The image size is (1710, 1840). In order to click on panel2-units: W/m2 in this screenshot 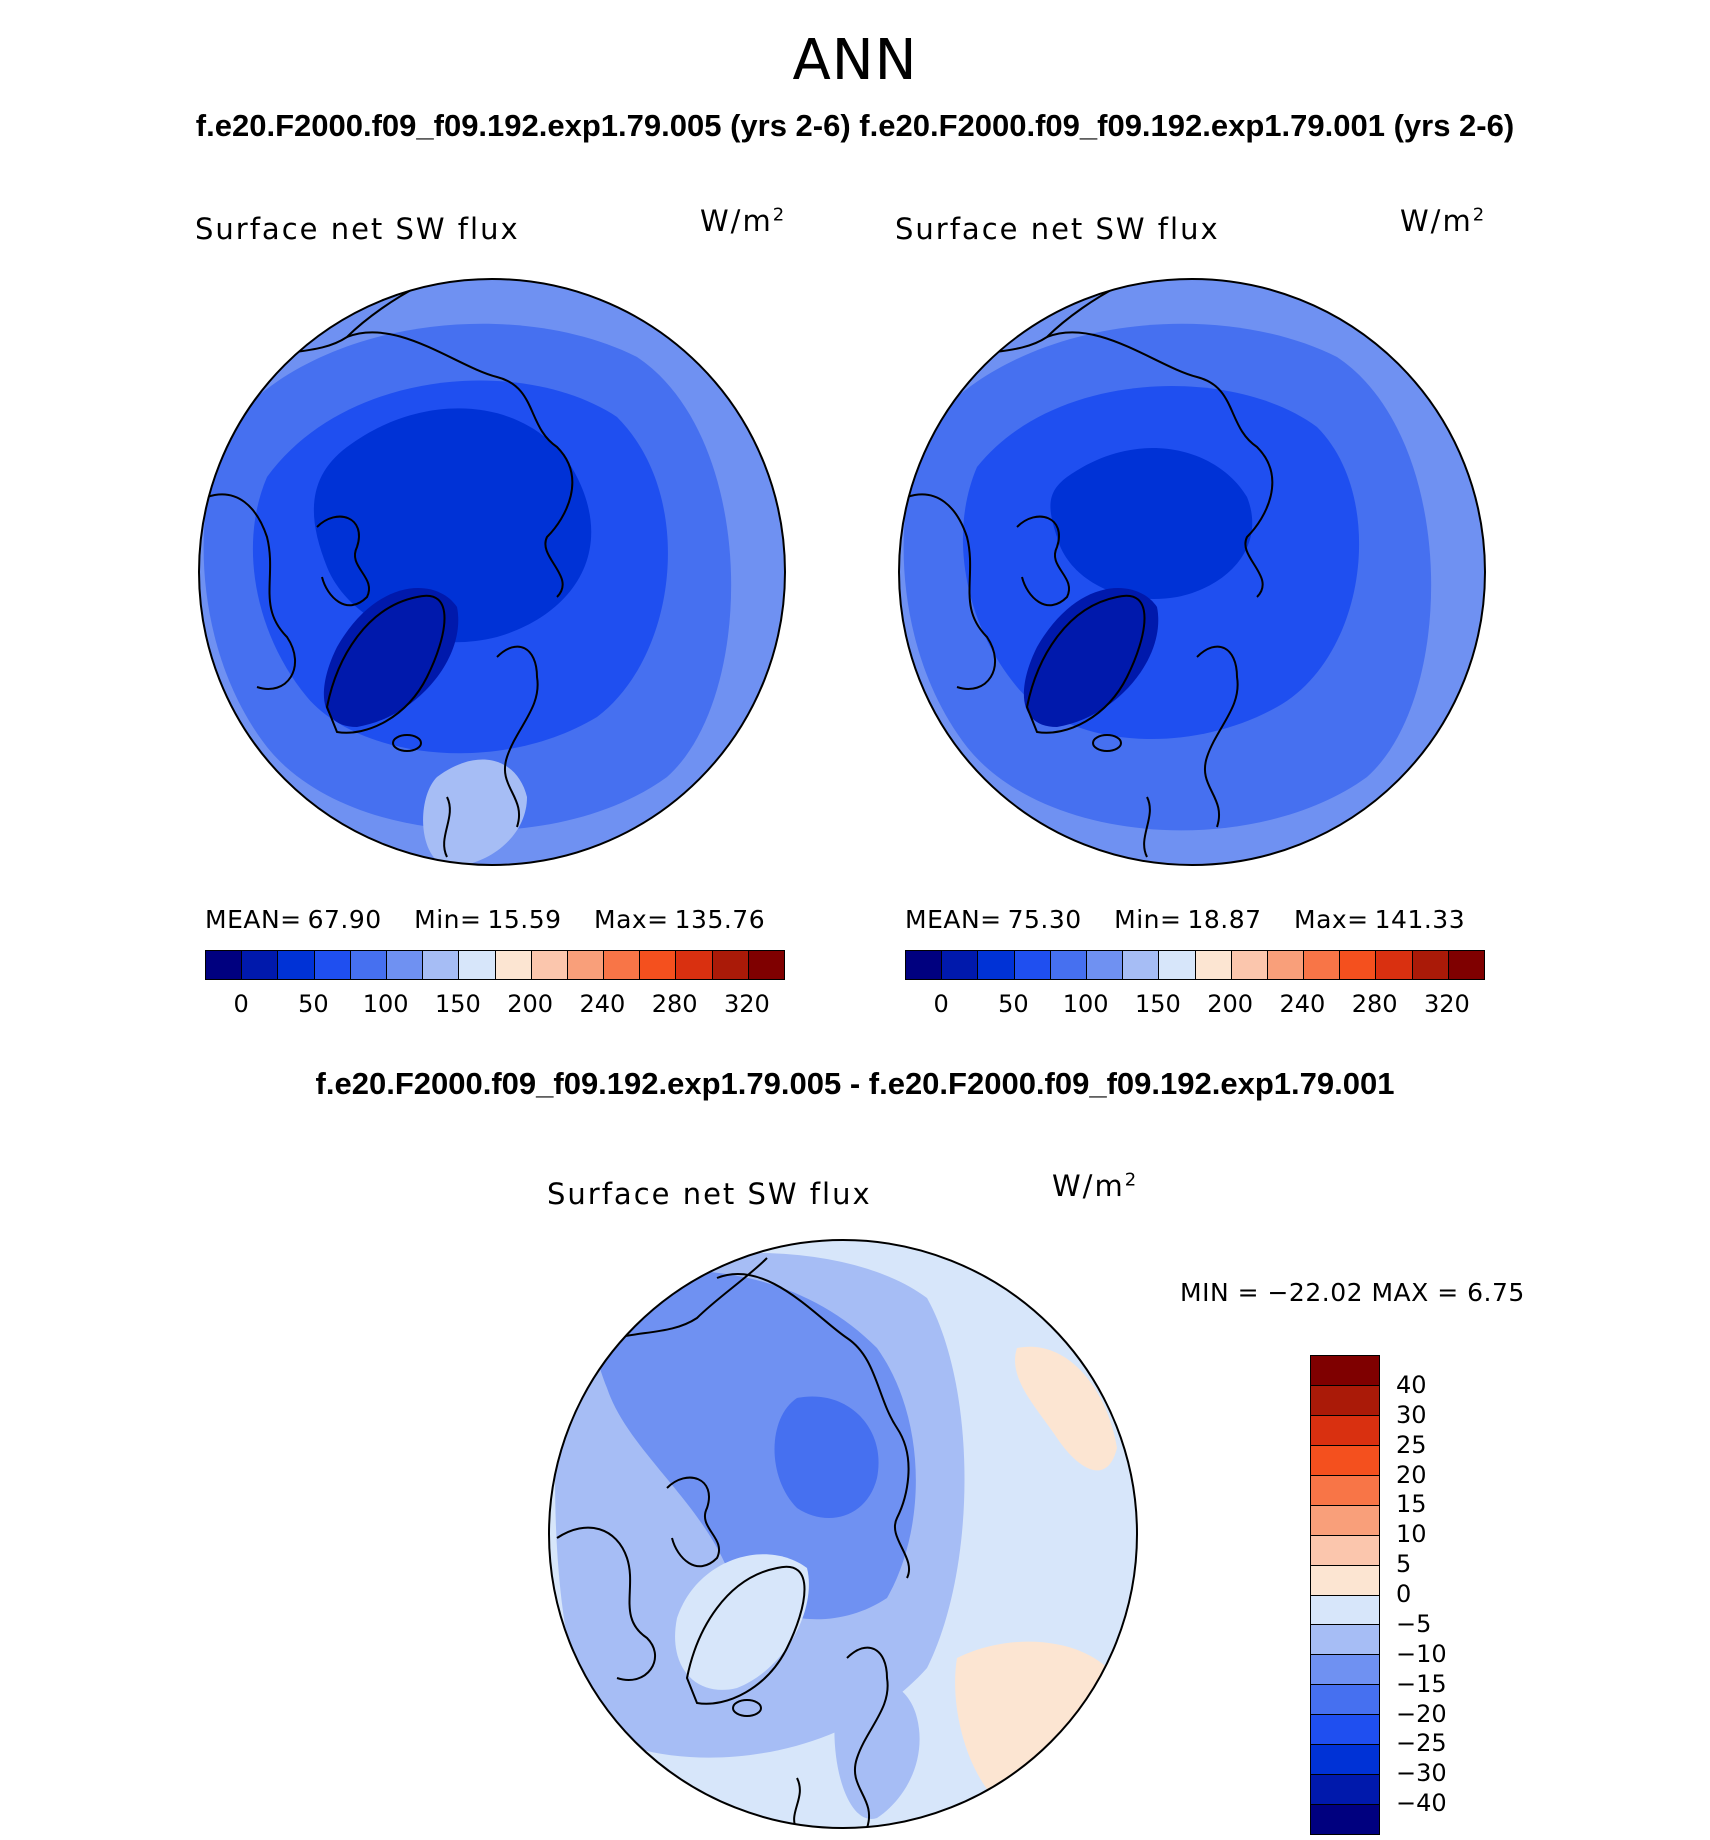, I will do `click(1443, 221)`.